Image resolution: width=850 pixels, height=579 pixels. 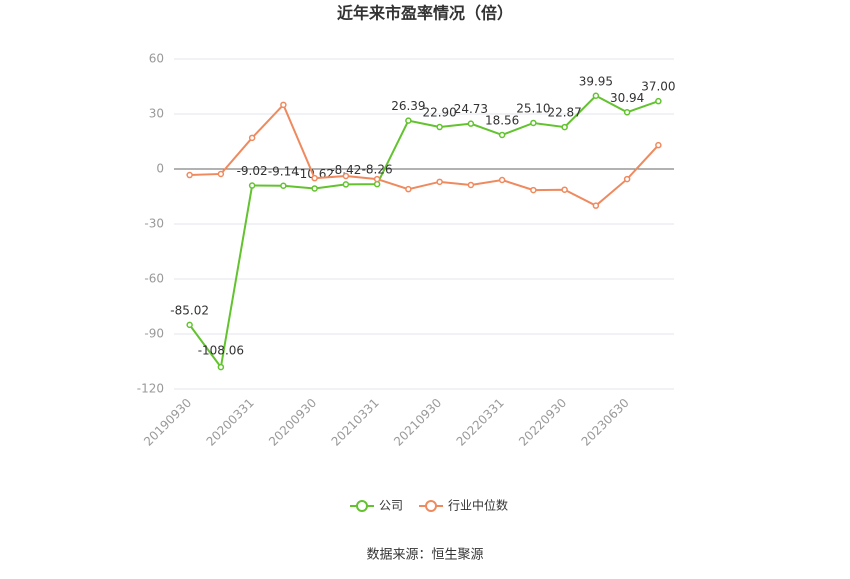 I want to click on data-label: 30.94, so click(x=627, y=98).